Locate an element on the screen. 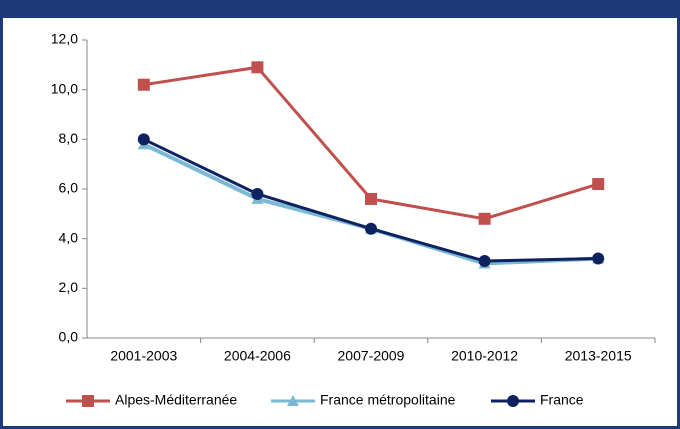 The image size is (680, 429). y-tick-label: 12,0 is located at coordinates (64, 39).